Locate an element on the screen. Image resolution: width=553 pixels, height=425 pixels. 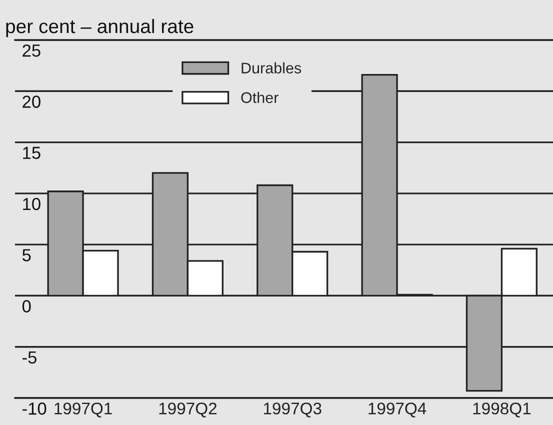
y-tick-label: 5 is located at coordinates (26, 255).